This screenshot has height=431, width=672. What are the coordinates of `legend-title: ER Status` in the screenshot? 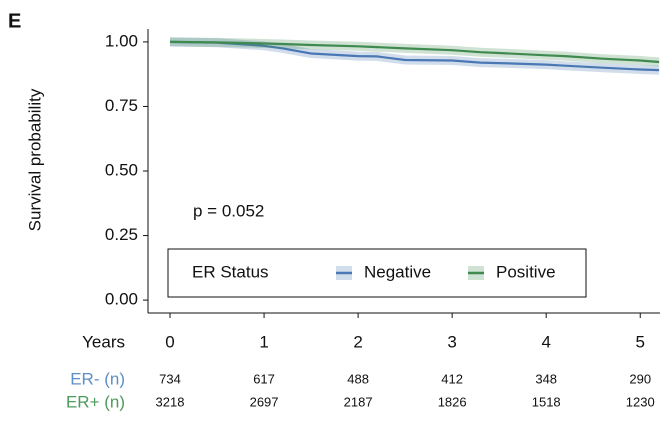 It's located at (230, 271).